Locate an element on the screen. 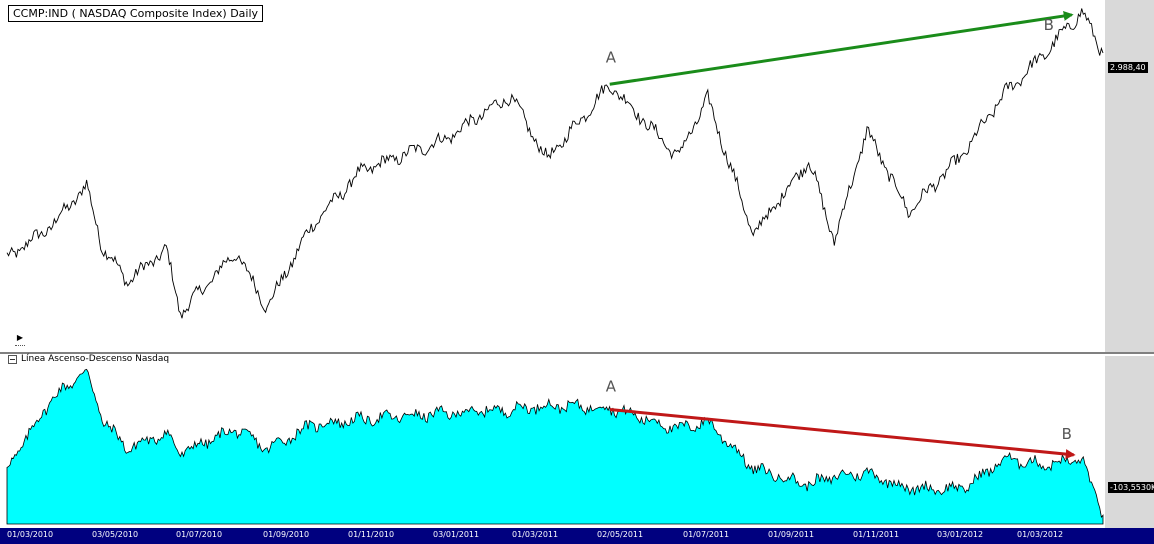 This screenshot has width=1154, height=544. date-tick-label: 01/11/2011 is located at coordinates (876, 534).